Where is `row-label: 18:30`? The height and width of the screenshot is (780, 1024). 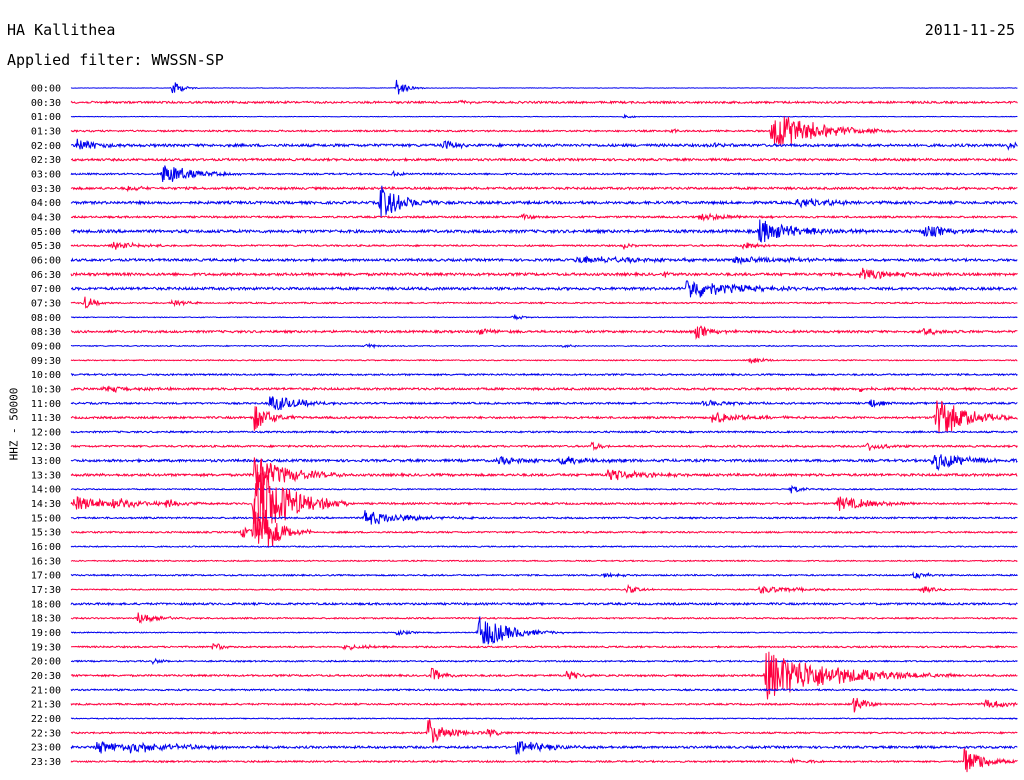 row-label: 18:30 is located at coordinates (46, 619).